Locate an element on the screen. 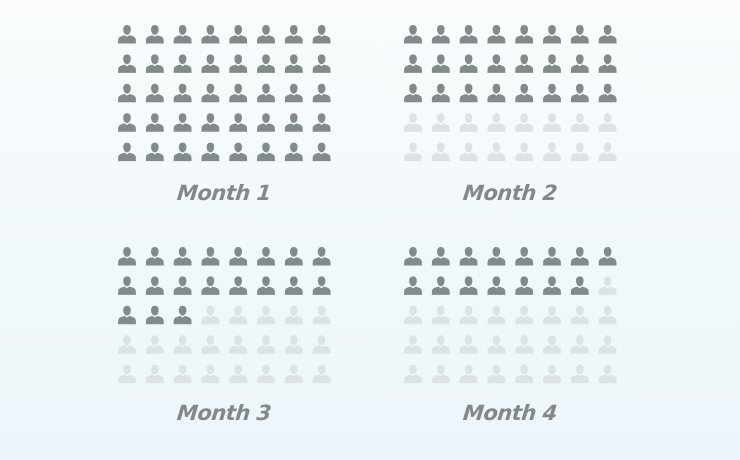  panel-month-3: Month 3 is located at coordinates (224, 340).